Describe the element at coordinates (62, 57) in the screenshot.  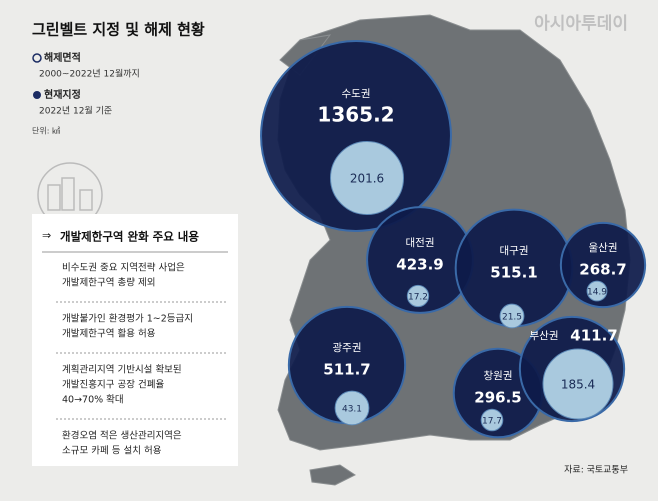
I see `legend-label: 해제면적` at that location.